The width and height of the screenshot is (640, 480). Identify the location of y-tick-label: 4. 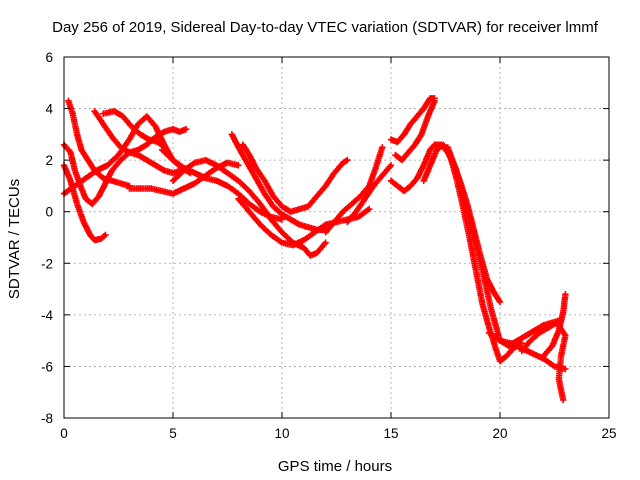
(49, 109).